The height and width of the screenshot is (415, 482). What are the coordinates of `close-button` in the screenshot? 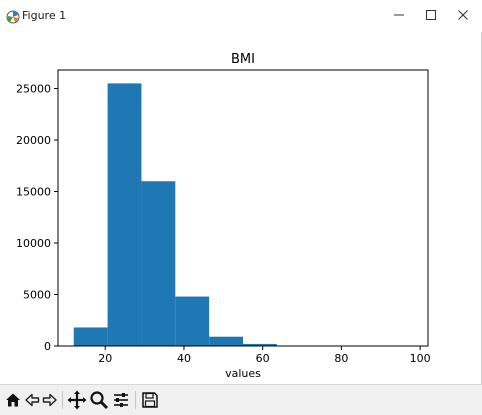 It's located at (463, 15).